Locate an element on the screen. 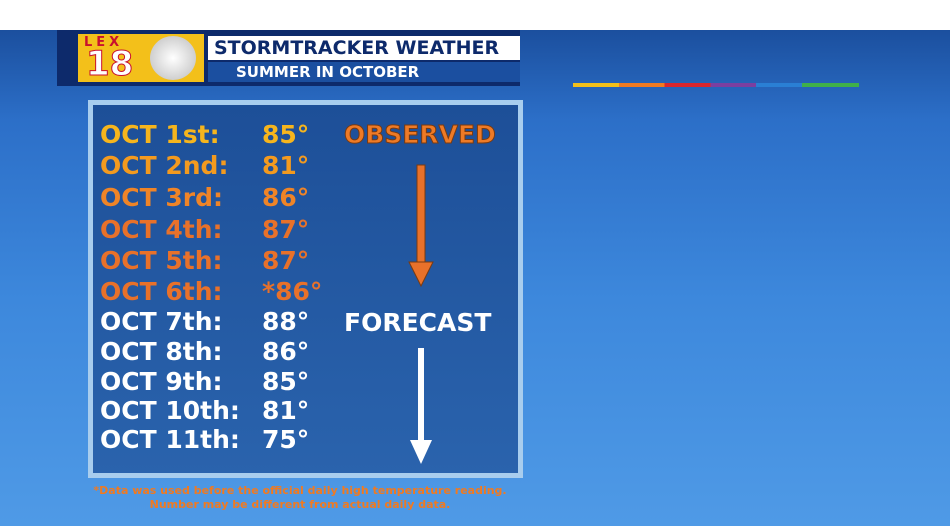 This screenshot has width=950, height=526. date: OCT 2nd: is located at coordinates (164, 165).